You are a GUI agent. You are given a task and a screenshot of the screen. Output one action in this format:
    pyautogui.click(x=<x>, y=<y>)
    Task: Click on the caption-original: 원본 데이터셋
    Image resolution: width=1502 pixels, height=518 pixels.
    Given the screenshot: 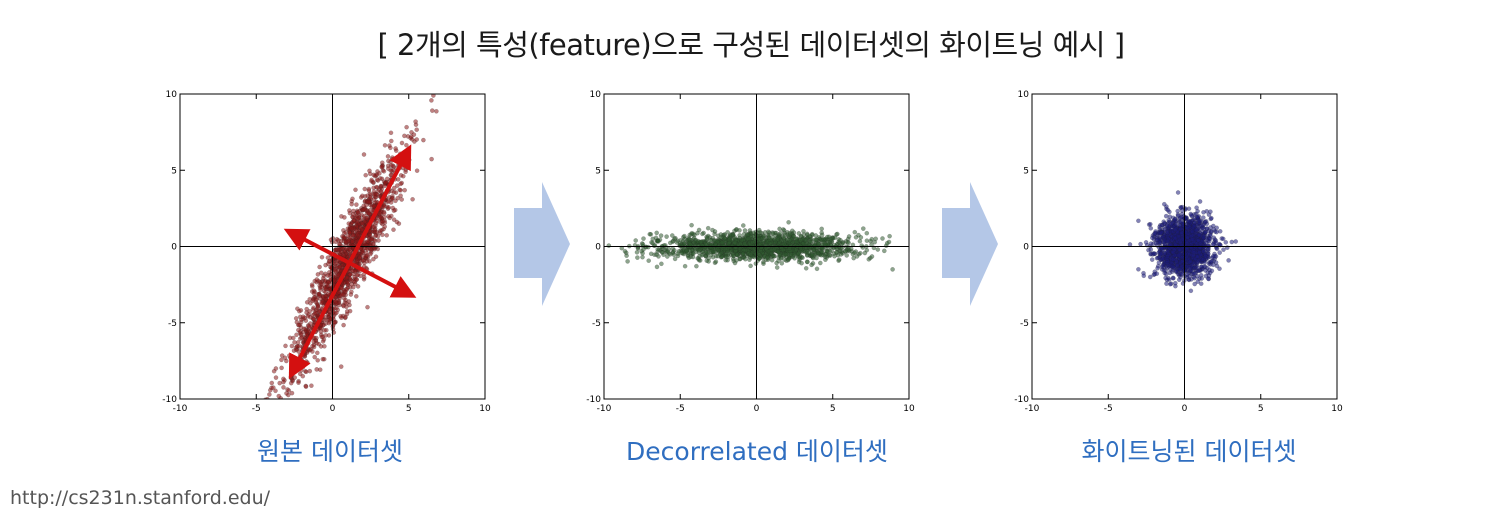 What is the action you would take?
    pyautogui.click(x=330, y=451)
    